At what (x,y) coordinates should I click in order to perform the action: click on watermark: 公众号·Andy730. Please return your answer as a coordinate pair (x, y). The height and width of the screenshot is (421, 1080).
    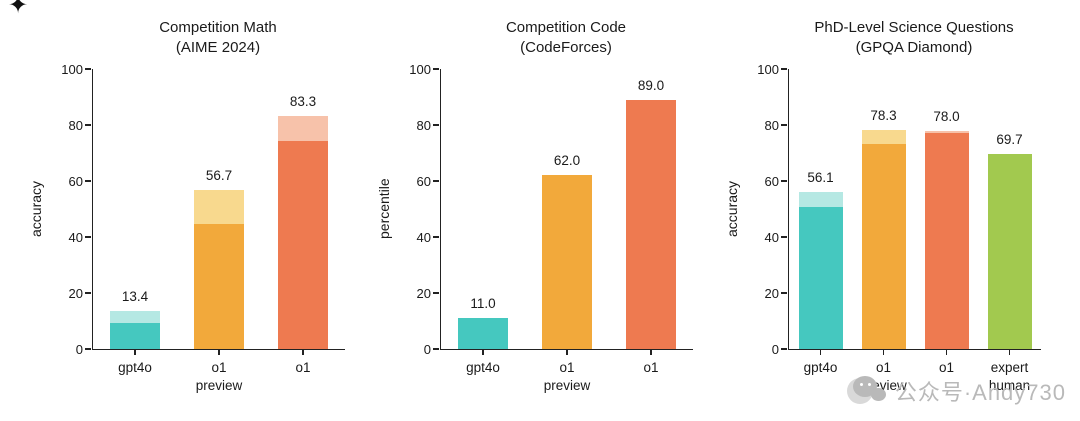
    Looking at the image, I should click on (956, 391).